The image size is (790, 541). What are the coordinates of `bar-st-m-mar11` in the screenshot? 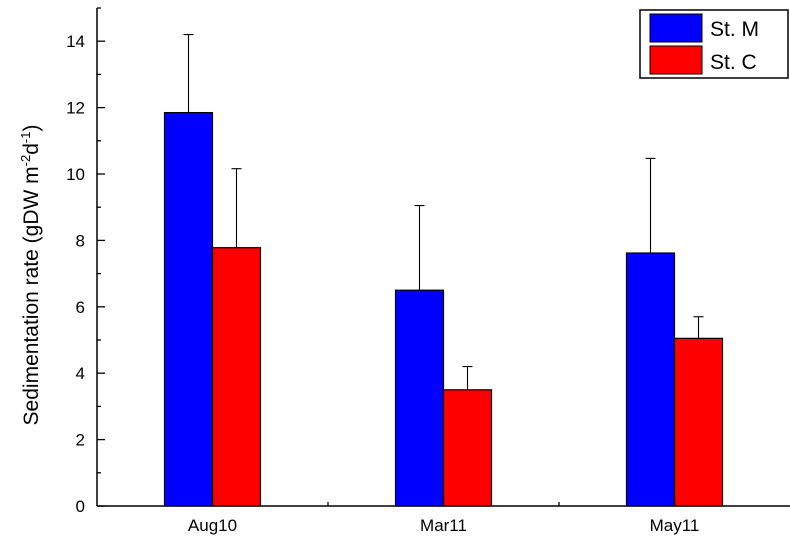 It's located at (419, 398).